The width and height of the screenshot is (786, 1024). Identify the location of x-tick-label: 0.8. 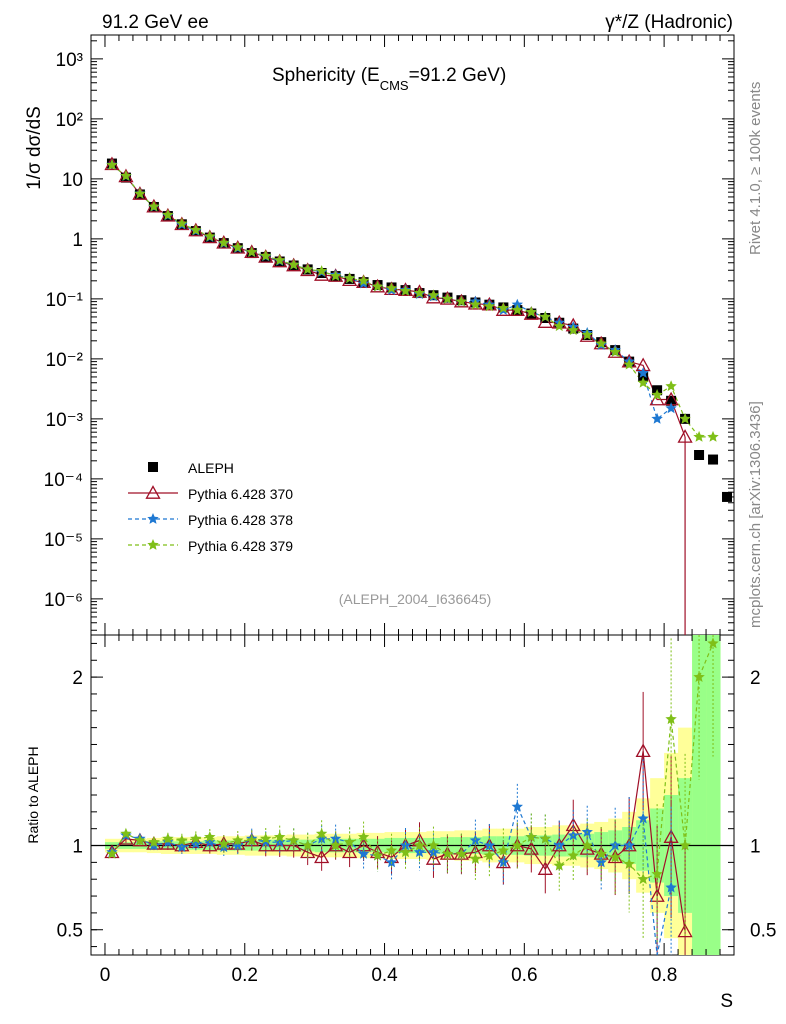
(664, 975).